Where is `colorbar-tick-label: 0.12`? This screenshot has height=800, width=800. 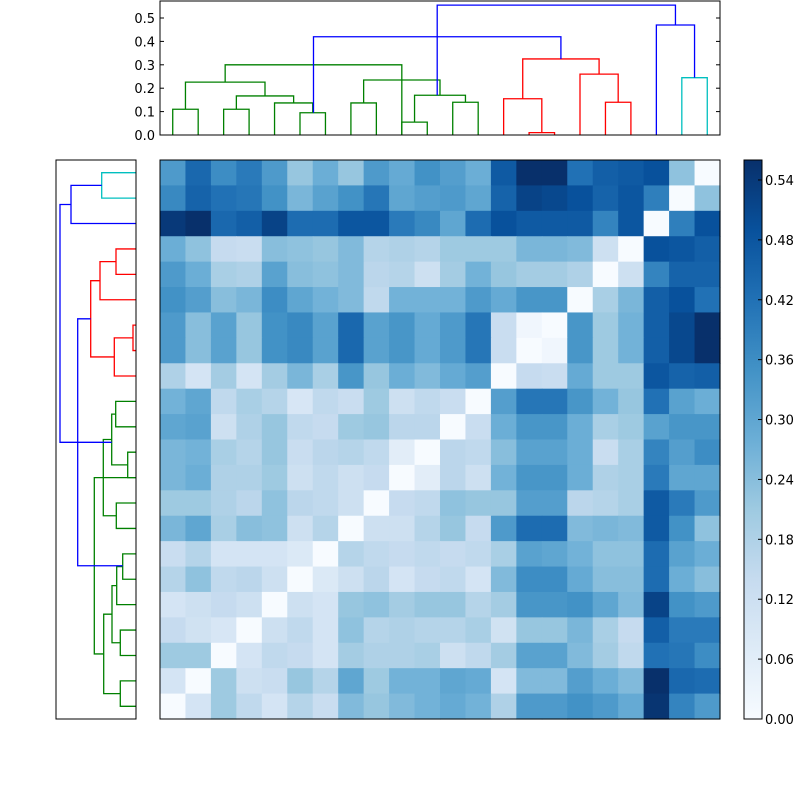 colorbar-tick-label: 0.12 is located at coordinates (779, 600).